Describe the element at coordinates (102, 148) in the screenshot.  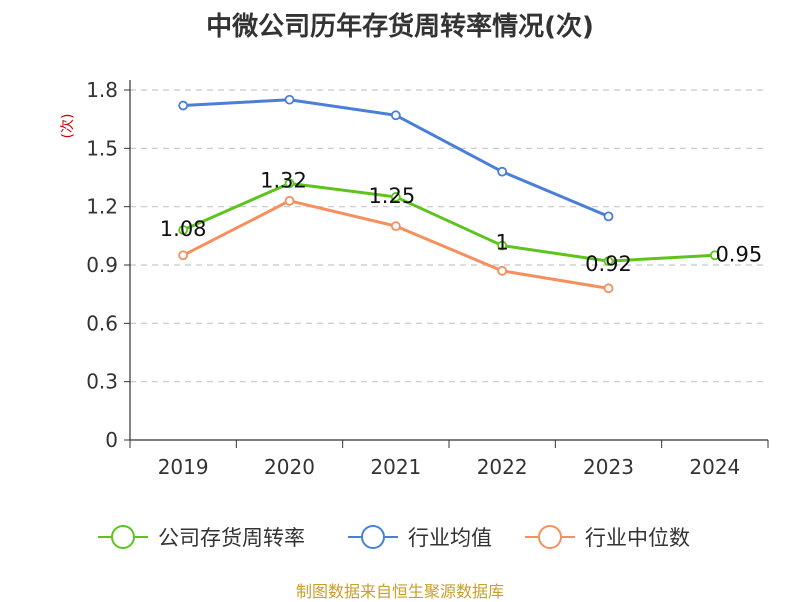
I see `y-tick-label: 1.5` at that location.